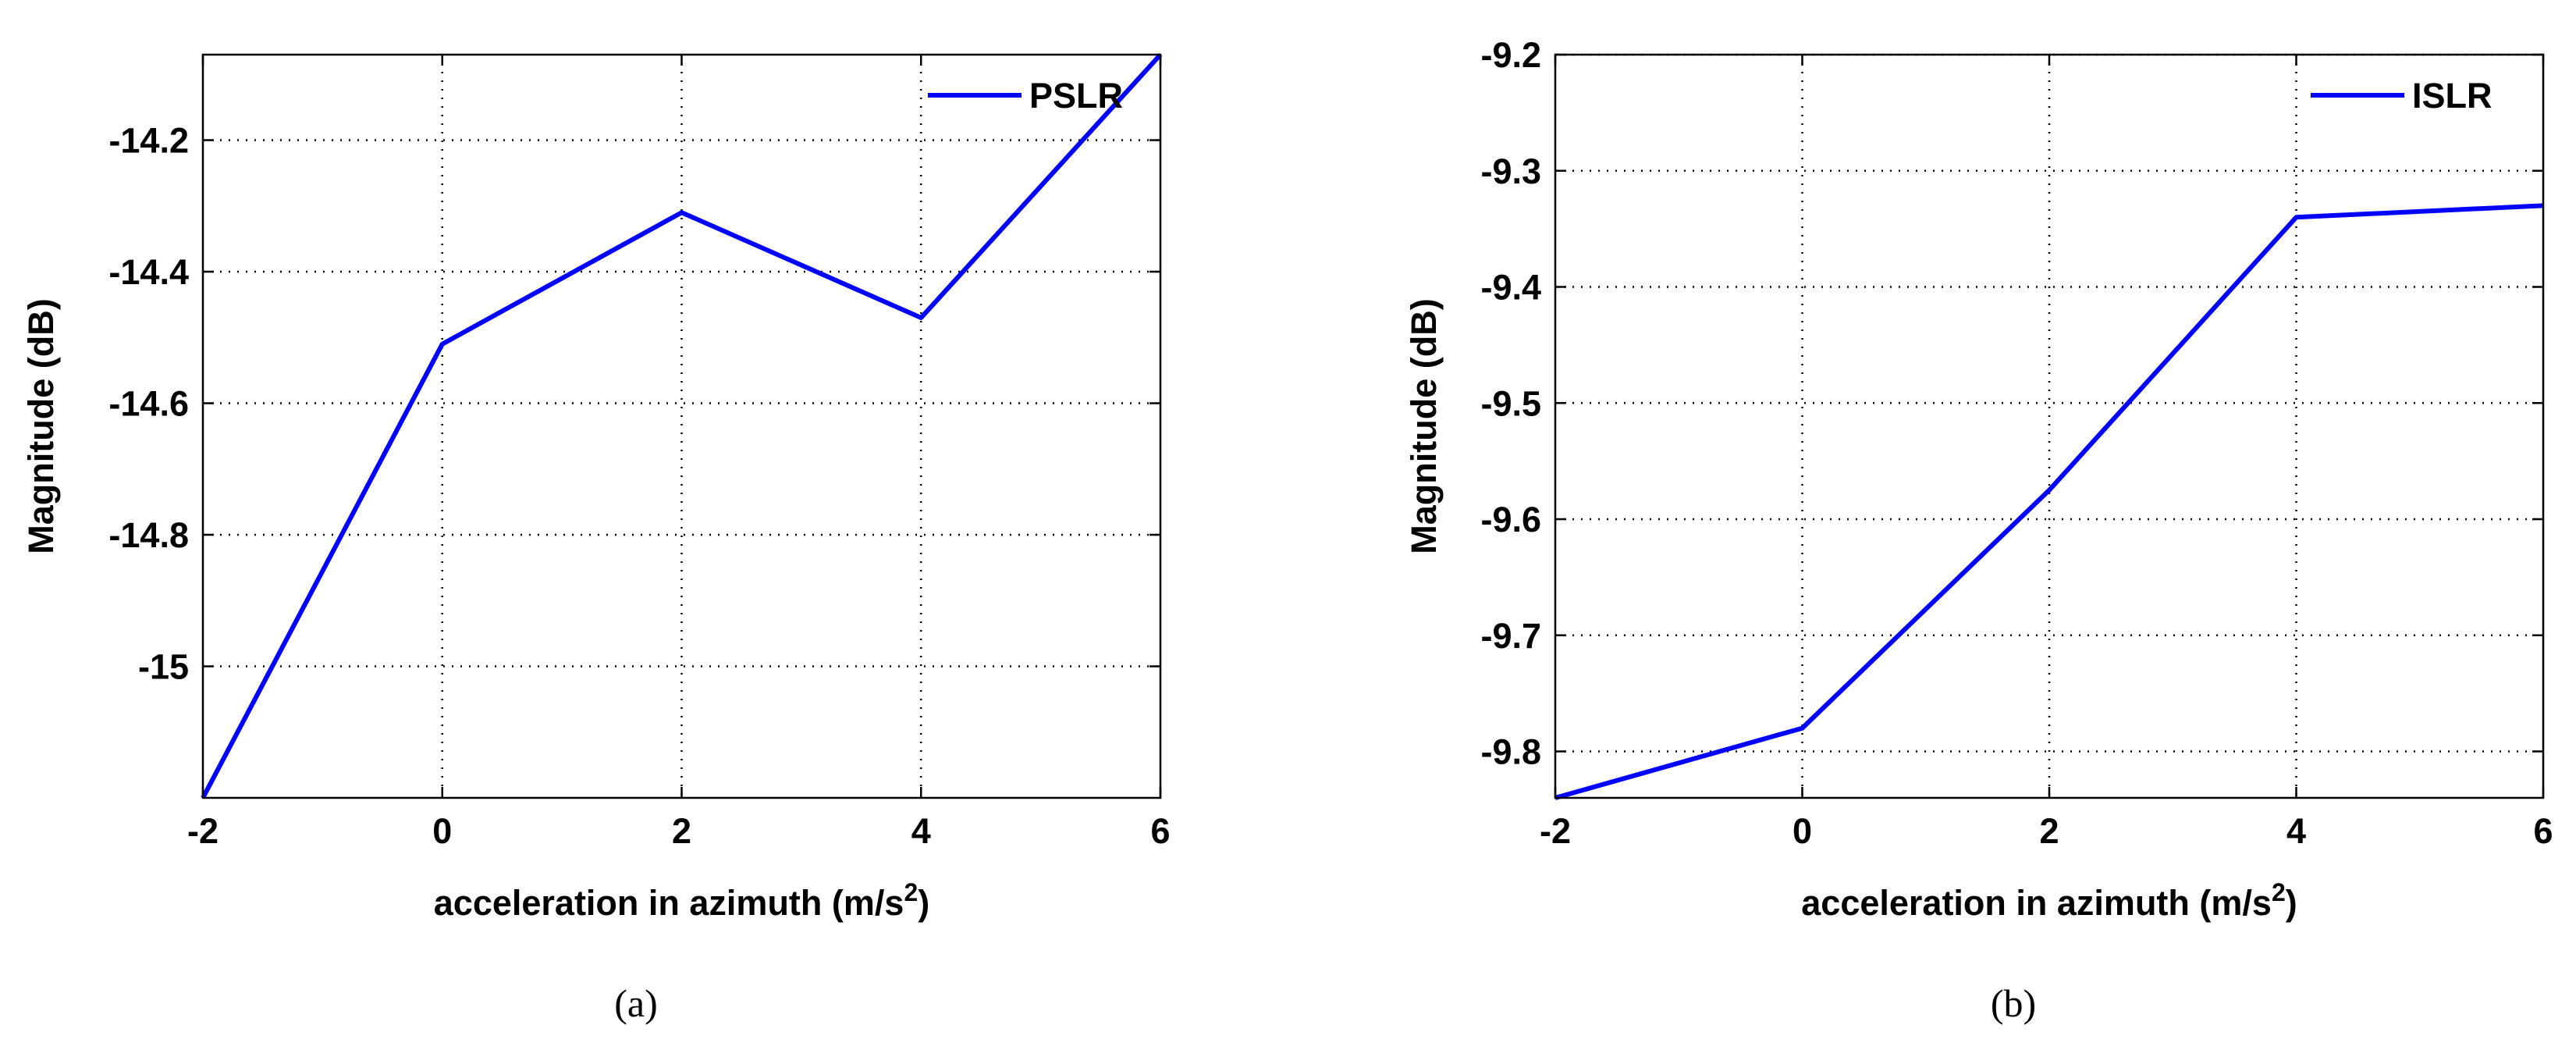 This screenshot has width=2576, height=1043. What do you see at coordinates (1510, 519) in the screenshot?
I see `y-tick-label: -9.6` at bounding box center [1510, 519].